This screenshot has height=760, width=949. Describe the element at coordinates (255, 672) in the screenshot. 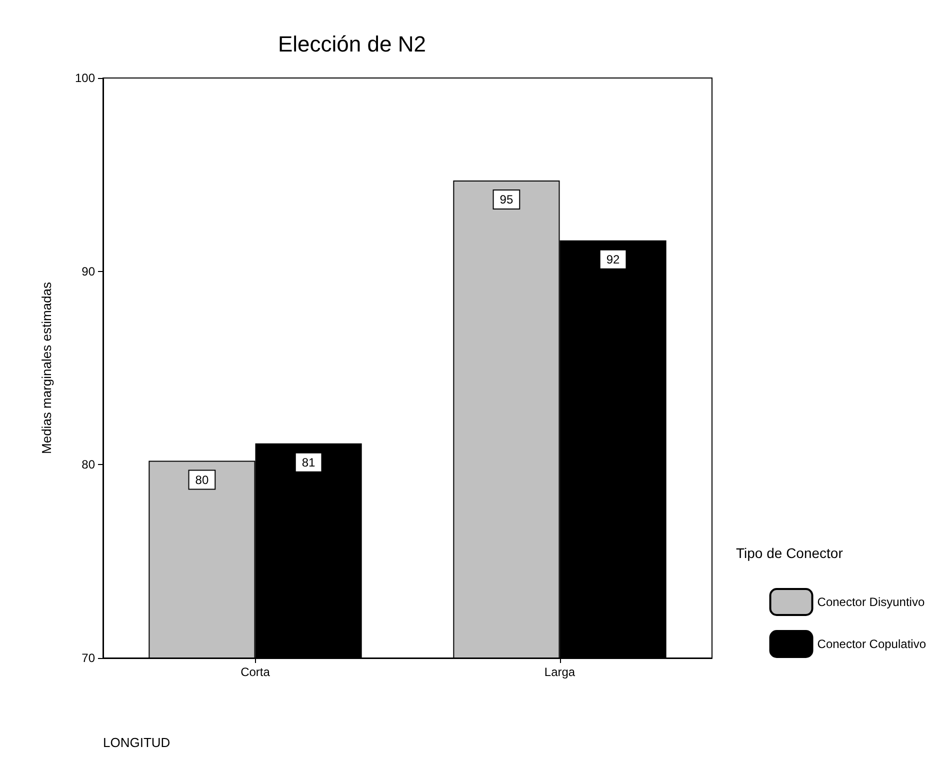

I see `x-tick-label: Corta` at that location.